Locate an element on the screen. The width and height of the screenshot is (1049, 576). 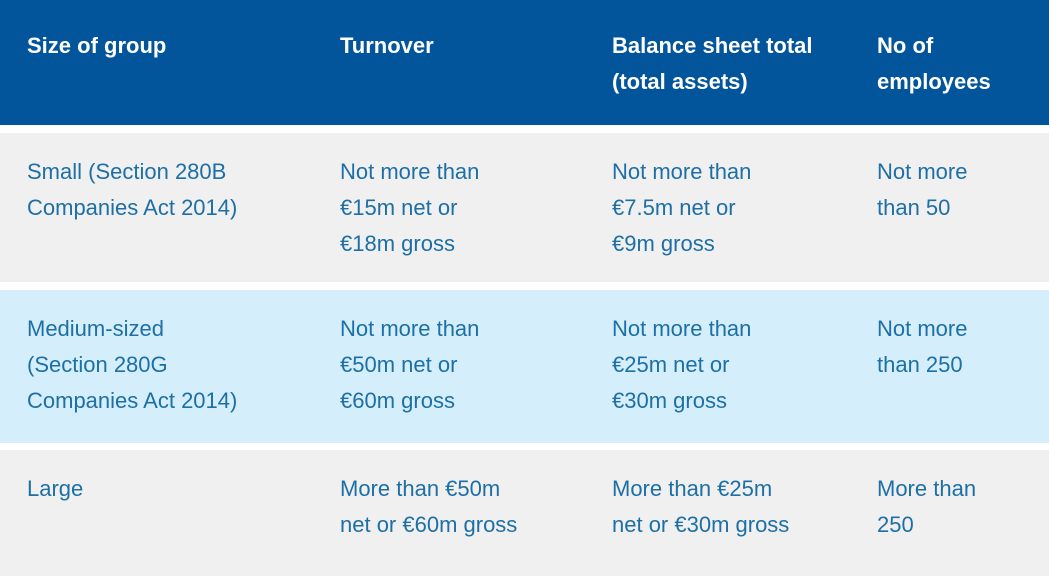
cell-small-employees: Not more than 50 is located at coordinates (922, 189).